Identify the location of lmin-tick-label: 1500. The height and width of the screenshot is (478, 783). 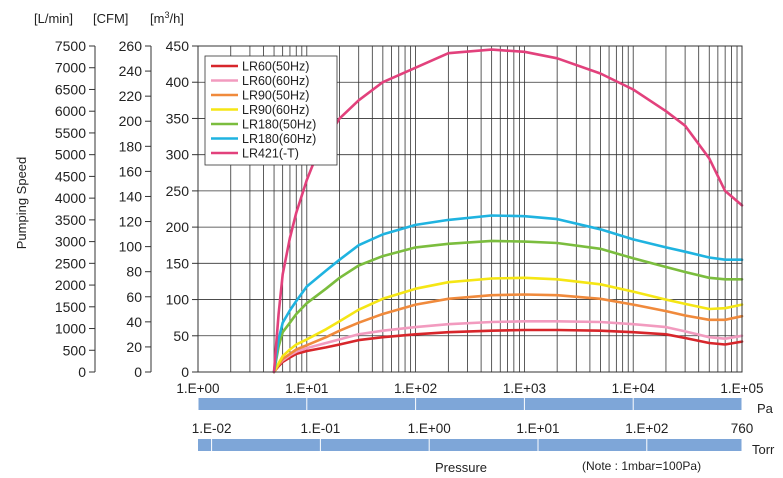
(70, 307).